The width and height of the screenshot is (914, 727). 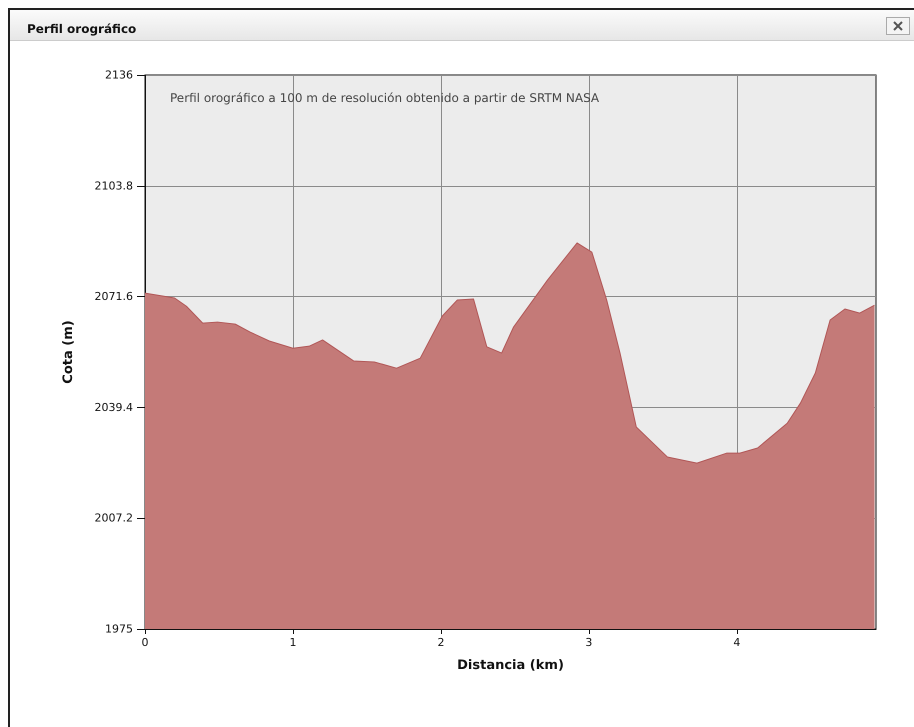 What do you see at coordinates (292, 642) in the screenshot?
I see `x-tick-label: 1` at bounding box center [292, 642].